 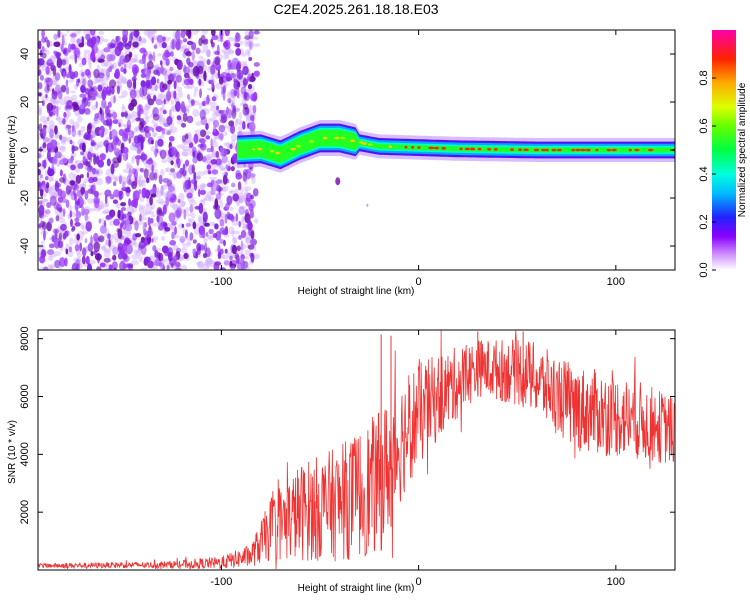 What do you see at coordinates (724, 150) in the screenshot?
I see `colorbar-gradient` at bounding box center [724, 150].